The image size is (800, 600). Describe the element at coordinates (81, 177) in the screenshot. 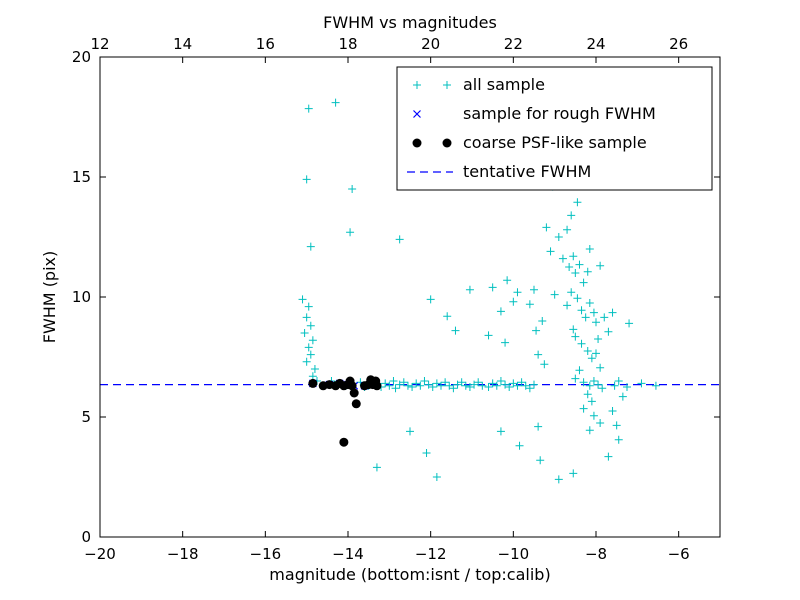

I see `svg-text: 15` at that location.